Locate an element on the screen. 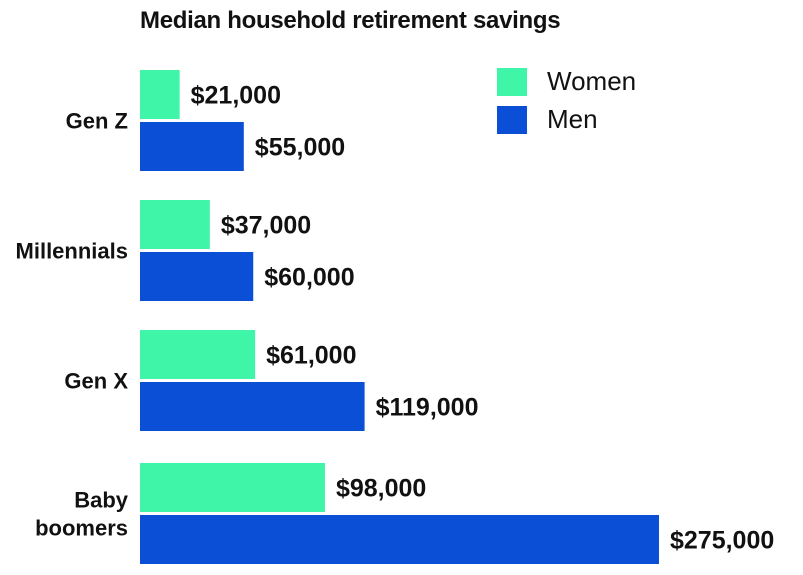 The height and width of the screenshot is (575, 803). data-label-millennials-men: $60,000 is located at coordinates (309, 278).